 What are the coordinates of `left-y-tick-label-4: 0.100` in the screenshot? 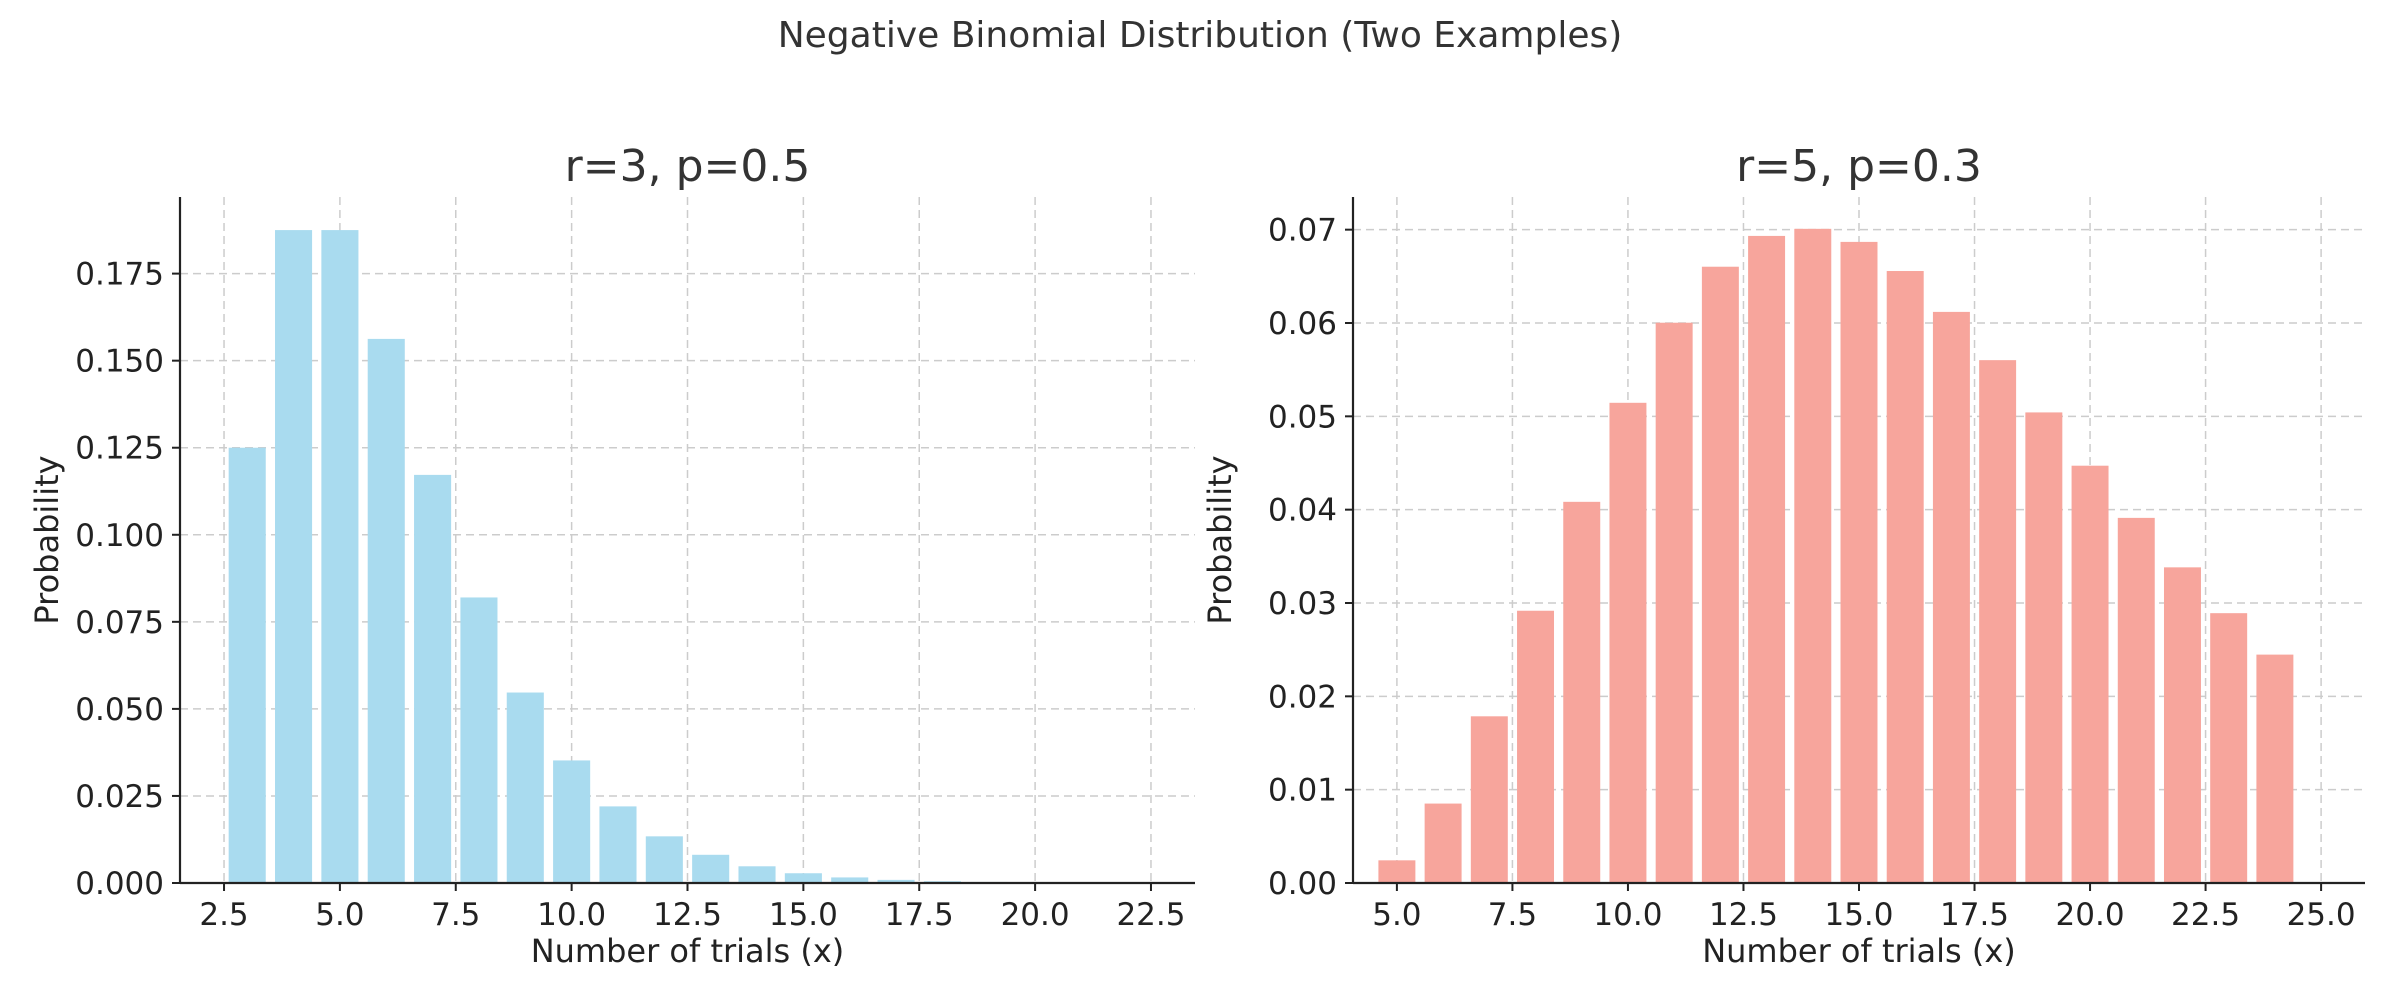 It's located at (119, 536).